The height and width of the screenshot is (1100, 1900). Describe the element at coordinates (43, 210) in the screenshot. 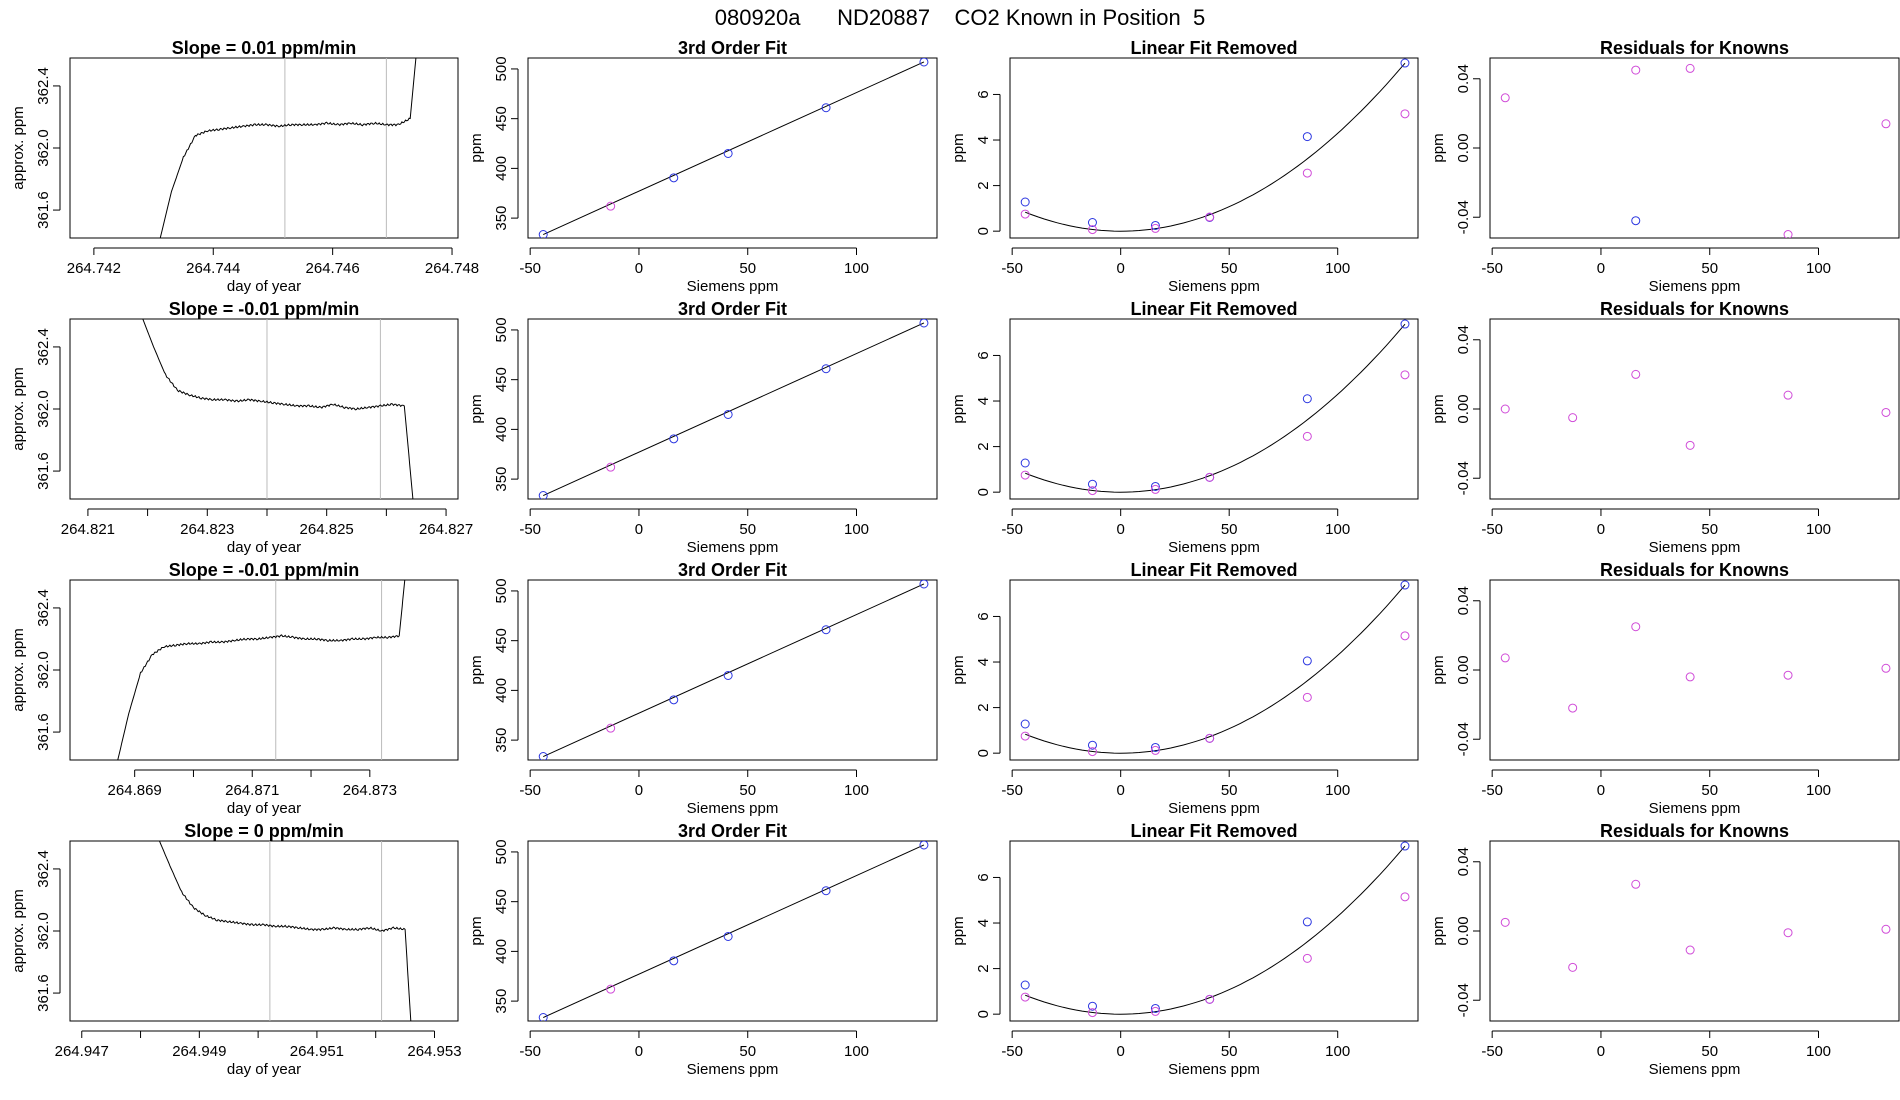

I see `y-tick-label: 361.6` at that location.